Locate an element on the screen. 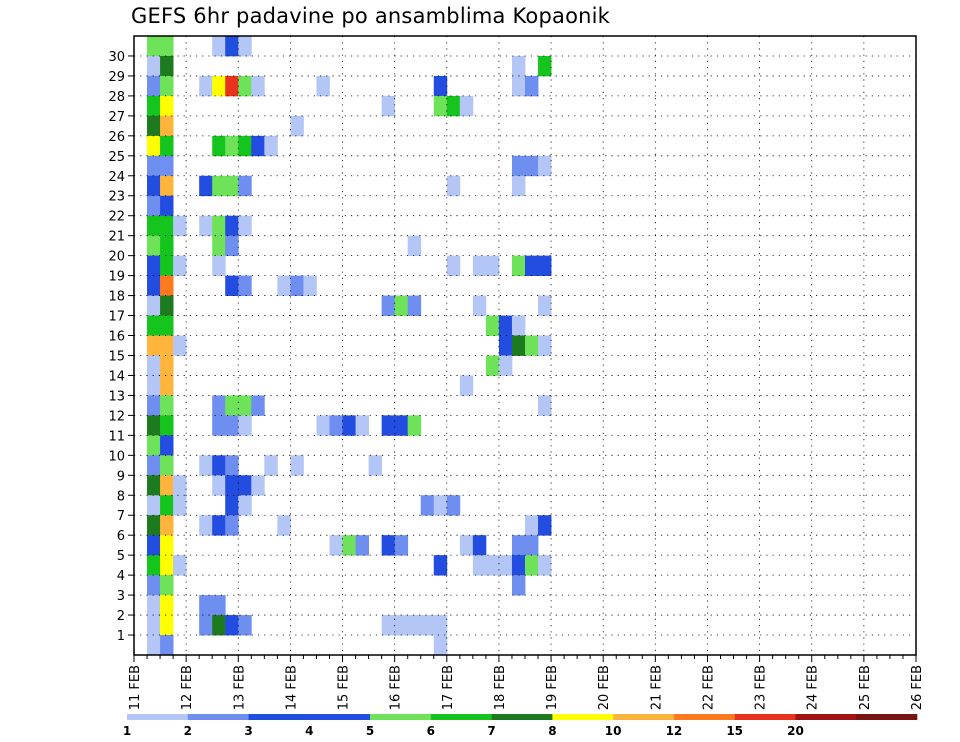 Image resolution: width=960 pixels, height=742 pixels. y-tick-label: 12 is located at coordinates (116, 416).